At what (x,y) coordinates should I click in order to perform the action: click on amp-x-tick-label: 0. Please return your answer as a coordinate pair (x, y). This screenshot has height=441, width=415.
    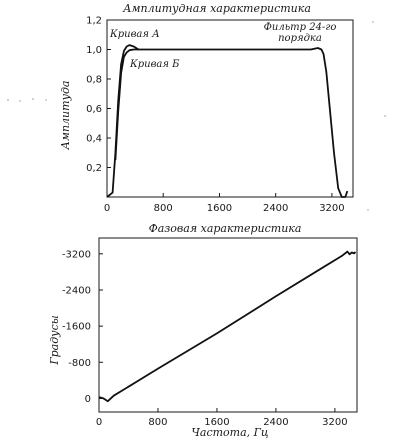
    Looking at the image, I should click on (107, 208).